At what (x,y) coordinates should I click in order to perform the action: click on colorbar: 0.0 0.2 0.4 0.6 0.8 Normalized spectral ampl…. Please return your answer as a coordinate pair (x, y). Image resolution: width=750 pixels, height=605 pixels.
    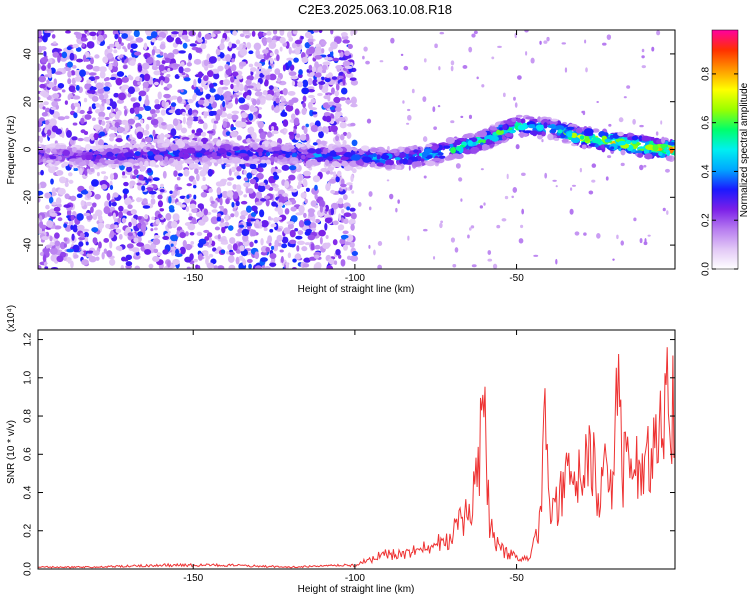
    Looking at the image, I should click on (725, 152).